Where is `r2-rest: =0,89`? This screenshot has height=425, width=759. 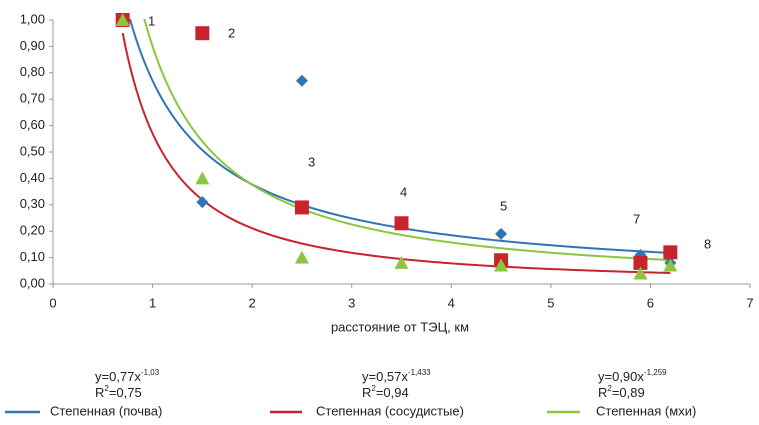 r2-rest: =0,89 is located at coordinates (628, 392).